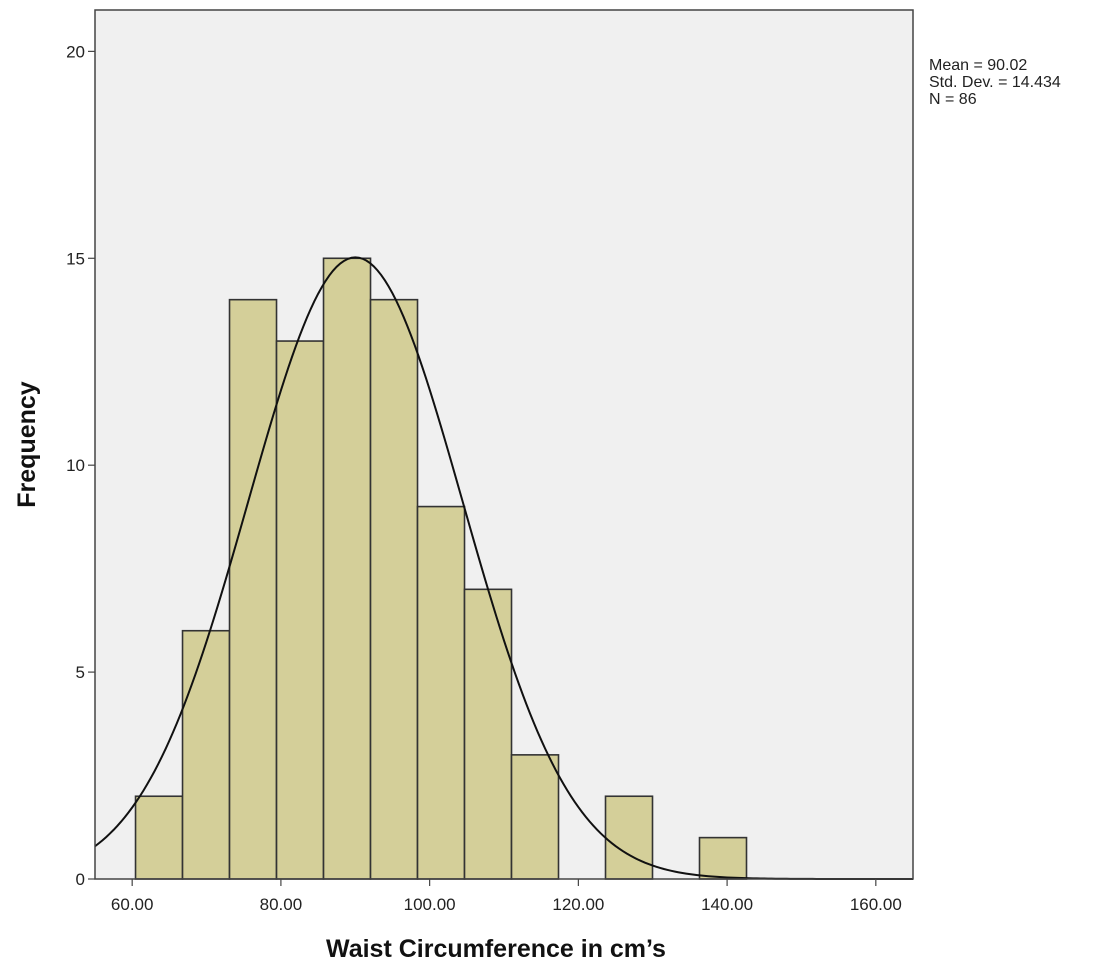 The height and width of the screenshot is (972, 1112). I want to click on x-tick-label: 60.00, so click(132, 904).